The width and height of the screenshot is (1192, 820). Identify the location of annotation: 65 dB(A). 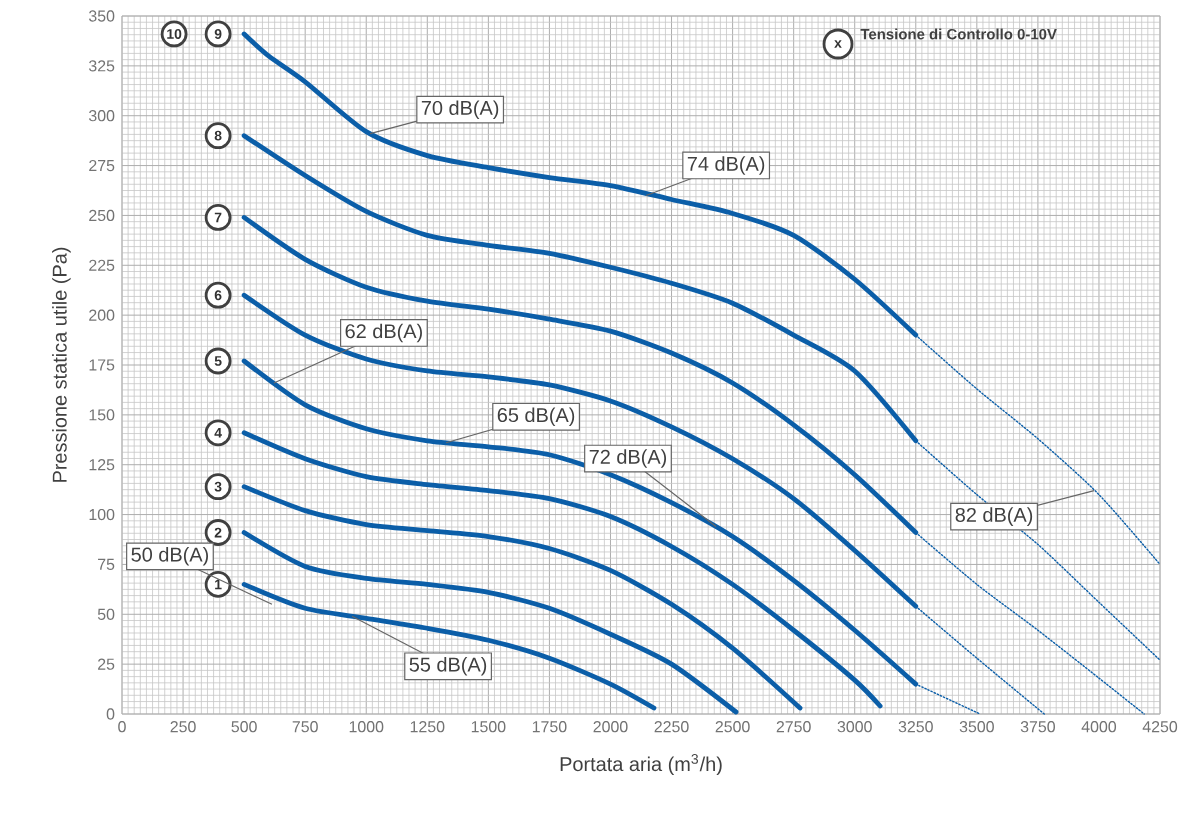
(536, 417).